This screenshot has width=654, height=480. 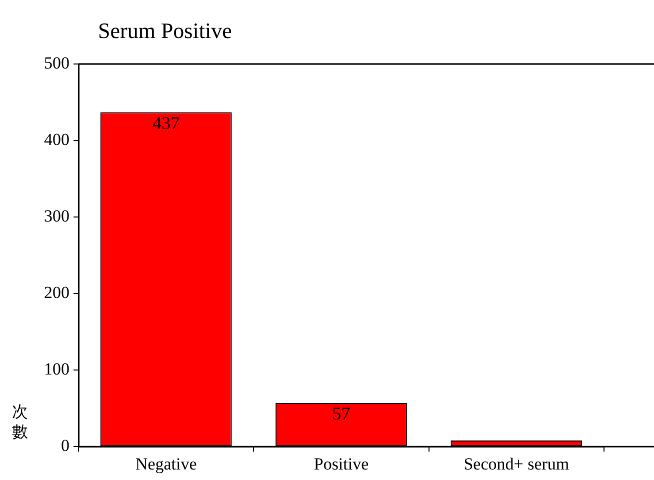 I want to click on y-tick-label: 500, so click(x=57, y=62).